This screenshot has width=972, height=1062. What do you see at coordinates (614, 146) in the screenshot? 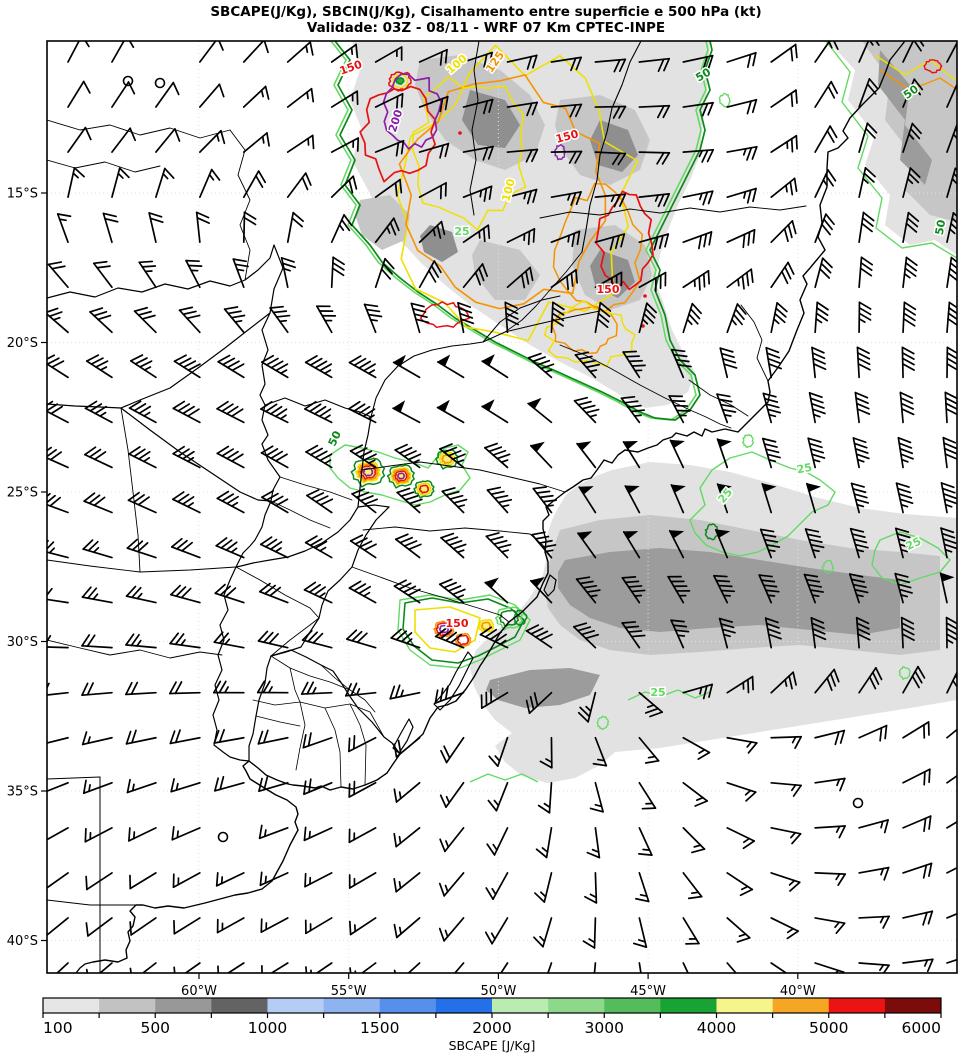
I see `cape-shade-top-dark` at bounding box center [614, 146].